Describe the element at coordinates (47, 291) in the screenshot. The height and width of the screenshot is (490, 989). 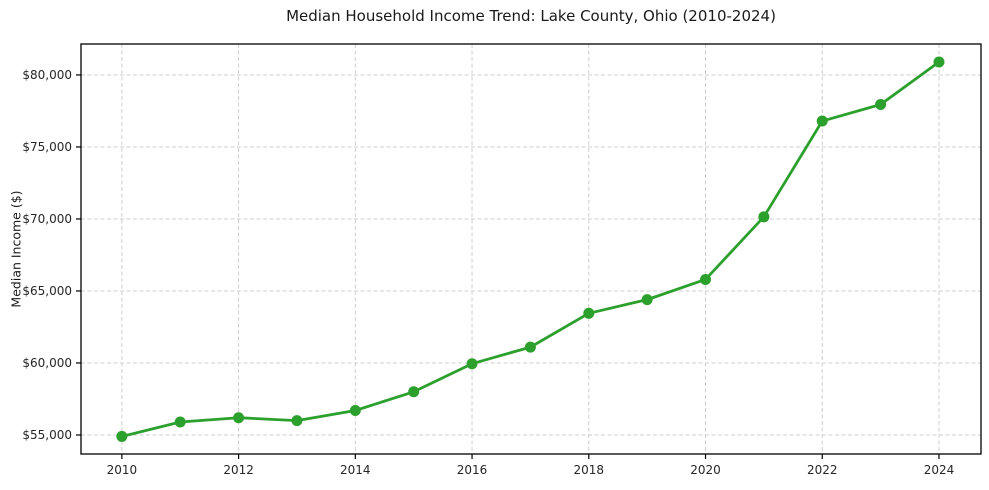
I see `y-tick-label: $65,000` at that location.